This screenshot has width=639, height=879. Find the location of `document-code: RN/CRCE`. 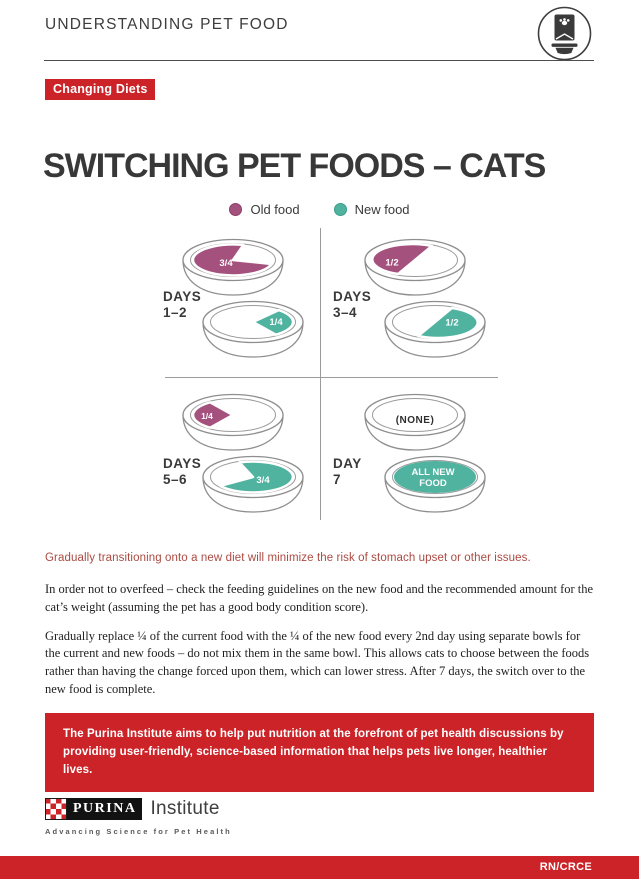

document-code: RN/CRCE is located at coordinates (565, 867).